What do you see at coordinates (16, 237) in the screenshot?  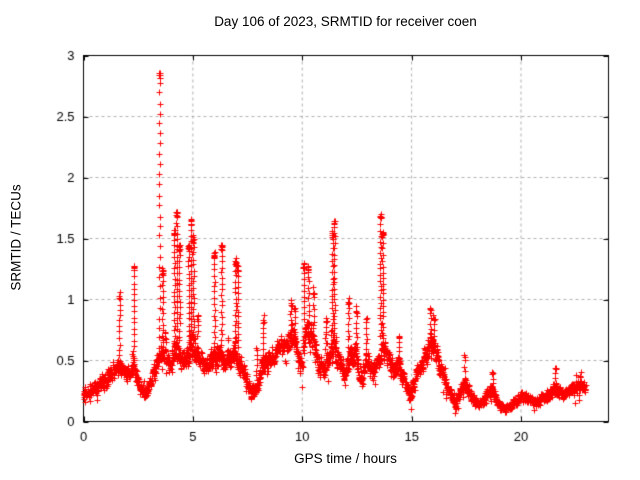 I see `y-axis-label: SRMTID / TECUs` at bounding box center [16, 237].